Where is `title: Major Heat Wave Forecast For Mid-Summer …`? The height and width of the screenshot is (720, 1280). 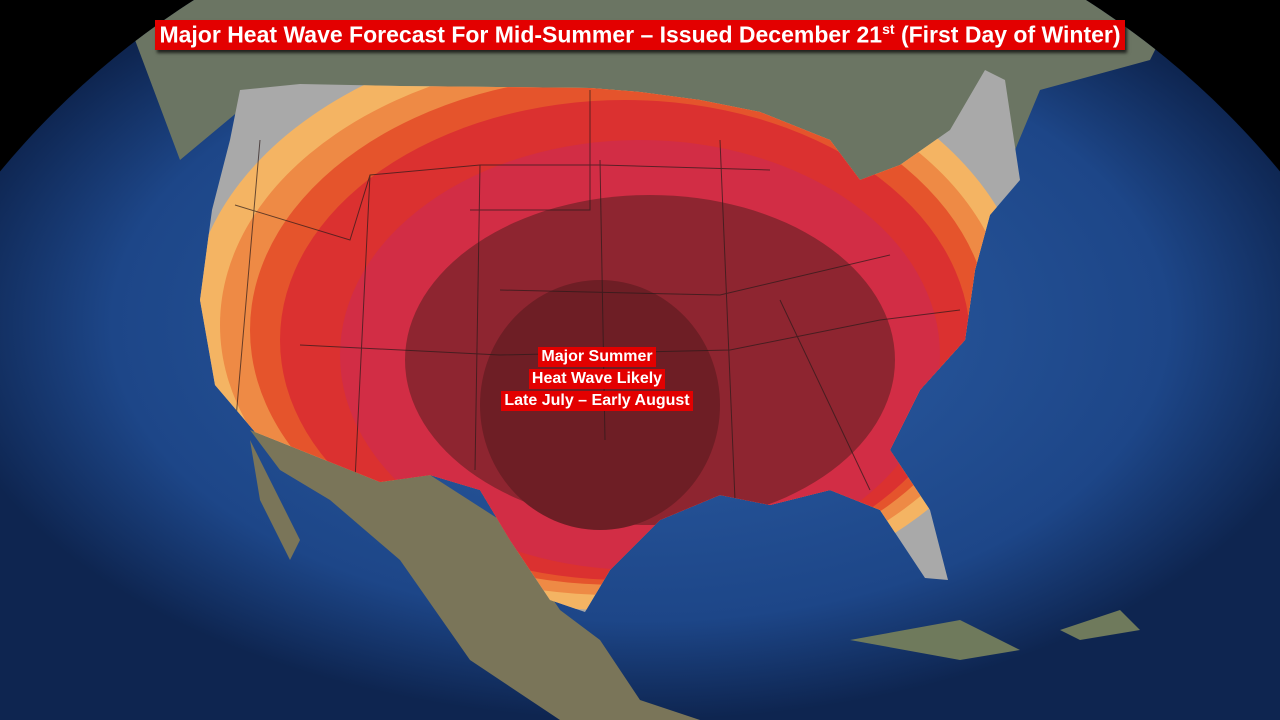
title: Major Heat Wave Forecast For Mid-Summer … is located at coordinates (640, 35).